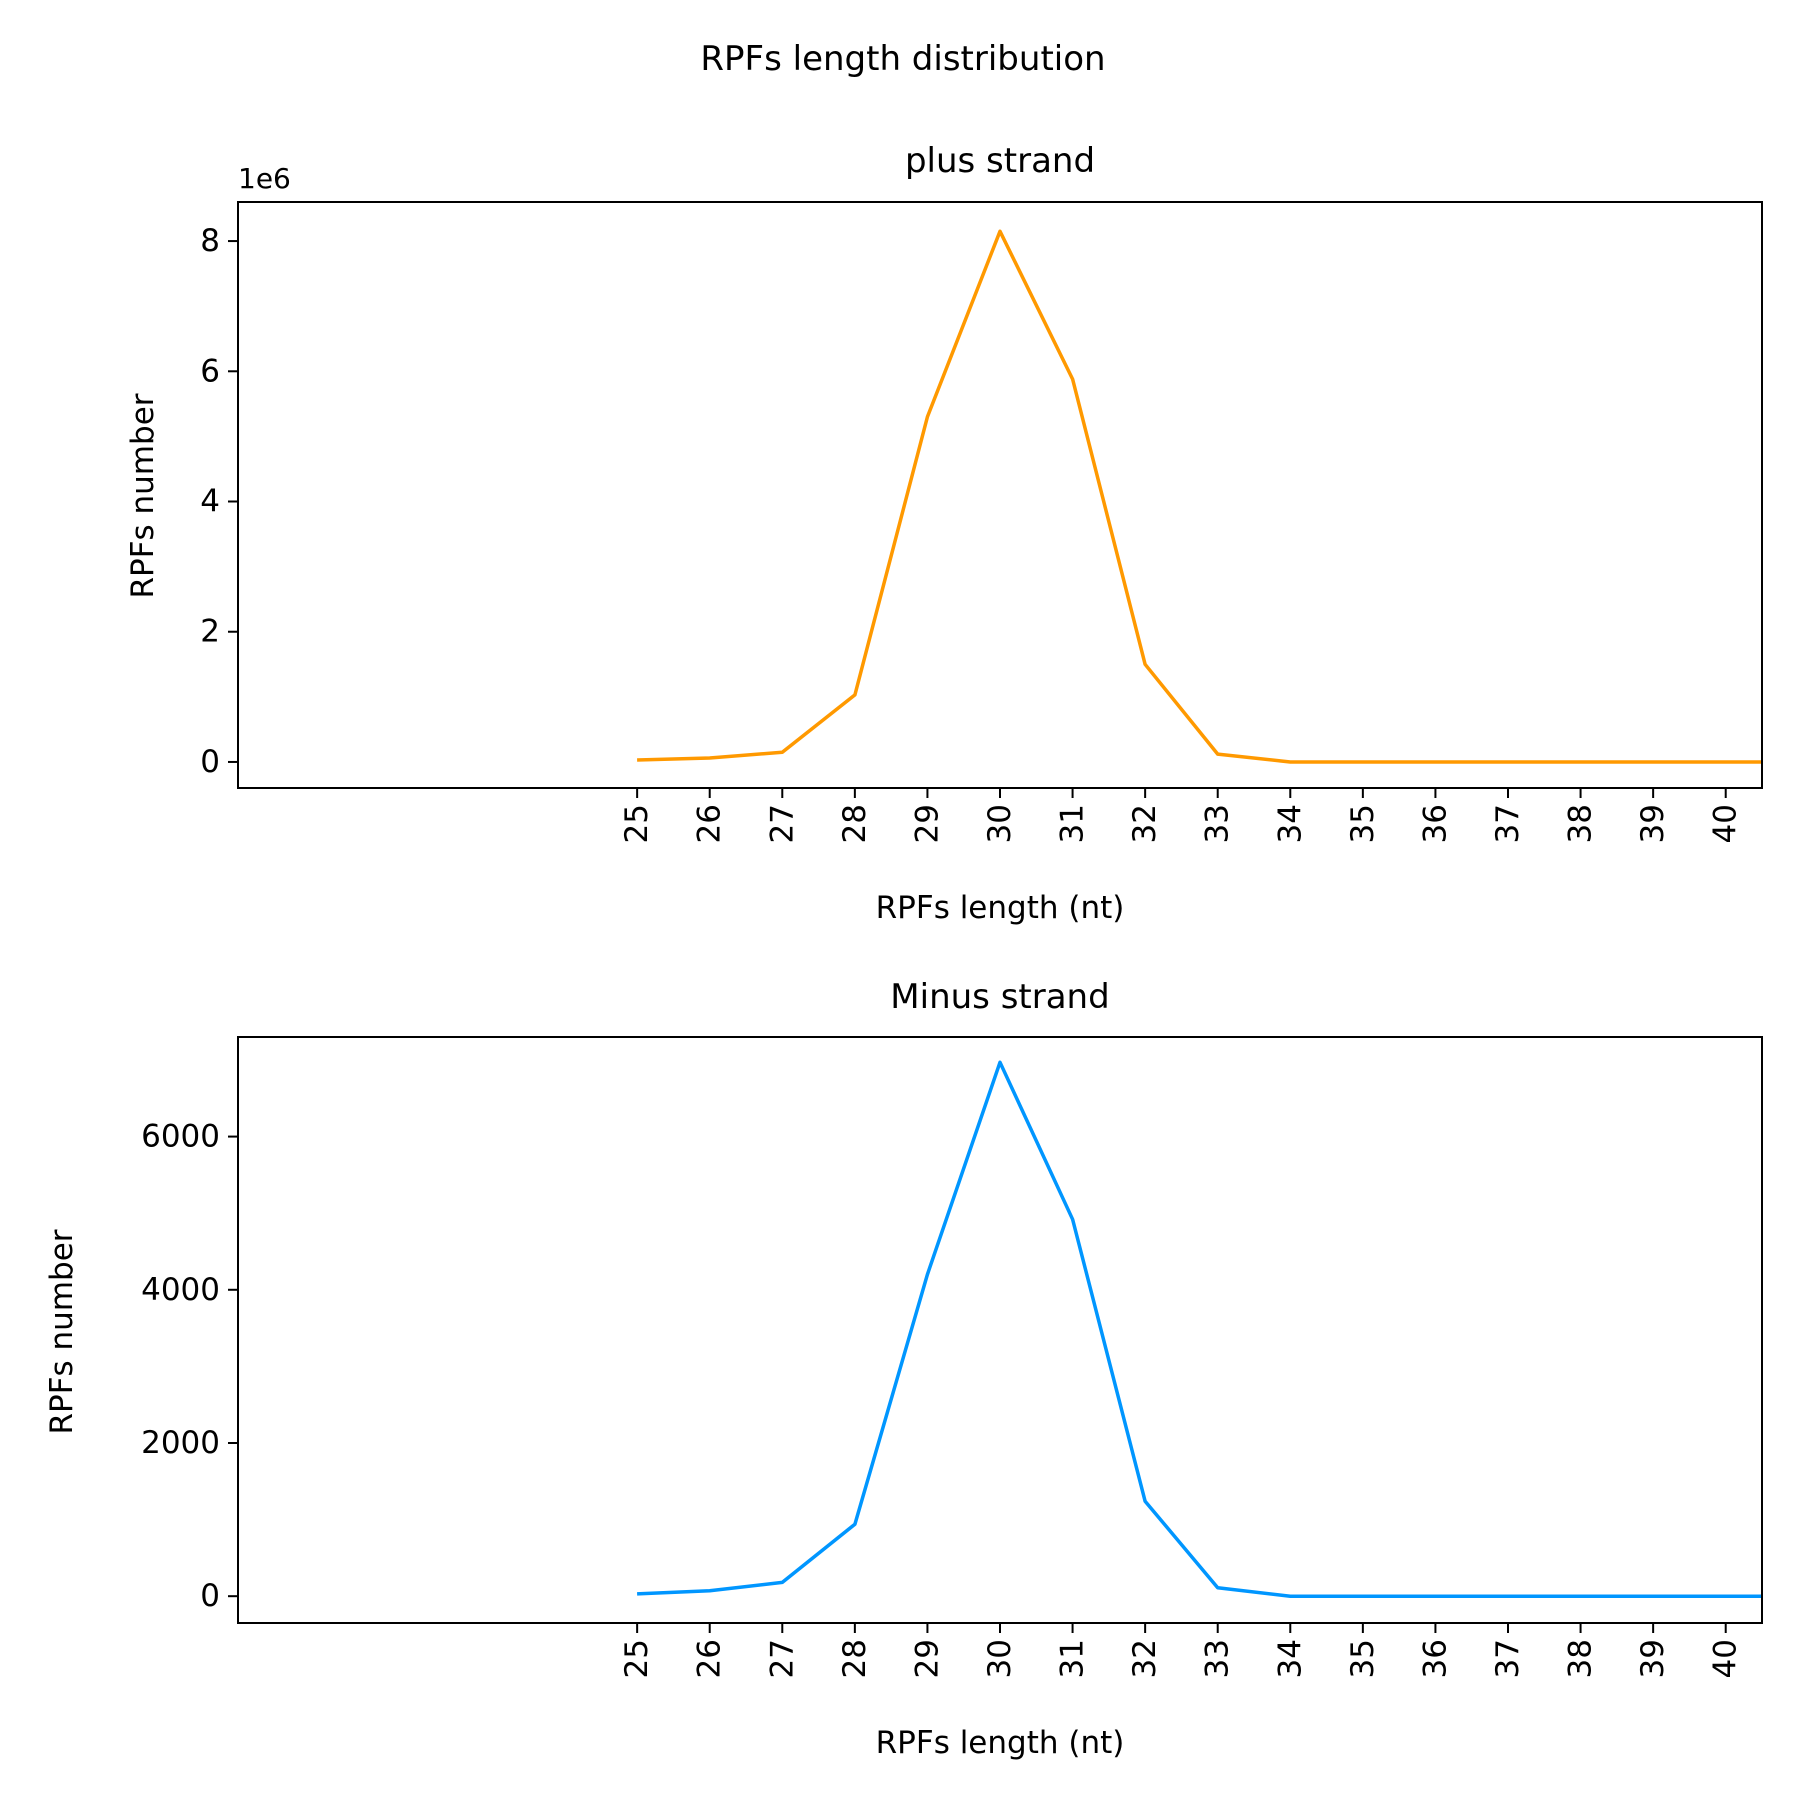 The height and width of the screenshot is (1800, 1800). What do you see at coordinates (180, 1290) in the screenshot?
I see `y-tick-label: 4000` at bounding box center [180, 1290].